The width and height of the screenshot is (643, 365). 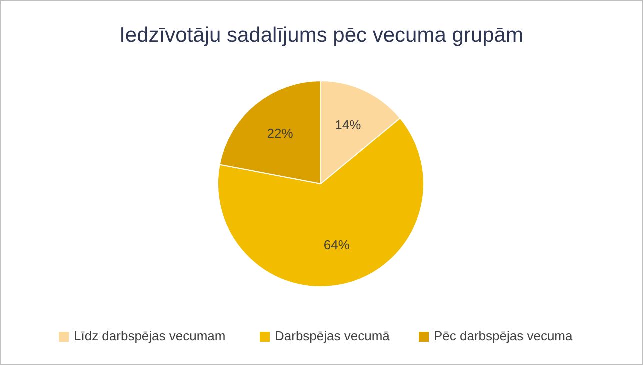 I want to click on data-label: 64%, so click(x=337, y=244).